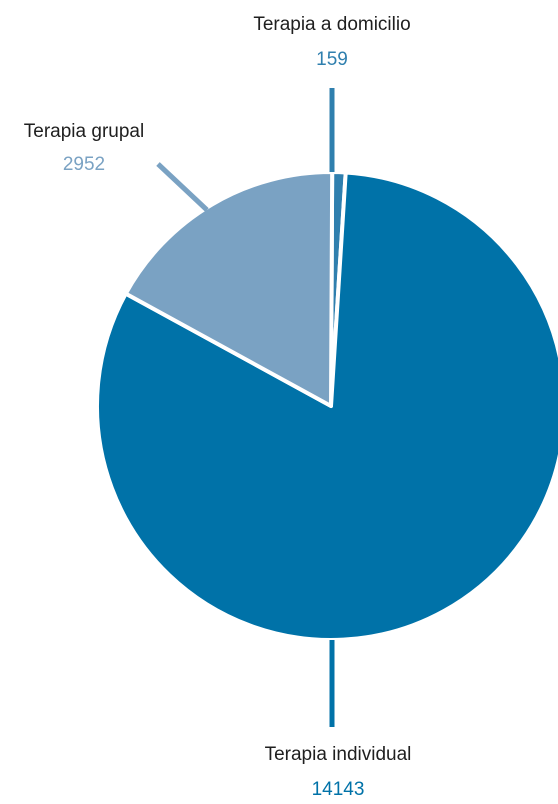 The width and height of the screenshot is (558, 804). What do you see at coordinates (84, 131) in the screenshot?
I see `slice-label-terapia-grupal: Terapia grupal` at bounding box center [84, 131].